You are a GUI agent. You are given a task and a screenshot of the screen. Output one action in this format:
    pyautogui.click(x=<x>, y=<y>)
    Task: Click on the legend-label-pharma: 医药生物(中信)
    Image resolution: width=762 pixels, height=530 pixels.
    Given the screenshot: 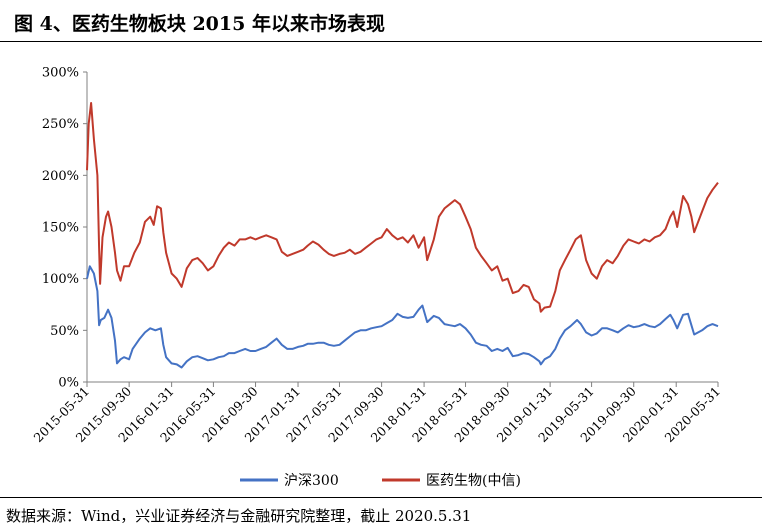 What is the action you would take?
    pyautogui.click(x=473, y=481)
    